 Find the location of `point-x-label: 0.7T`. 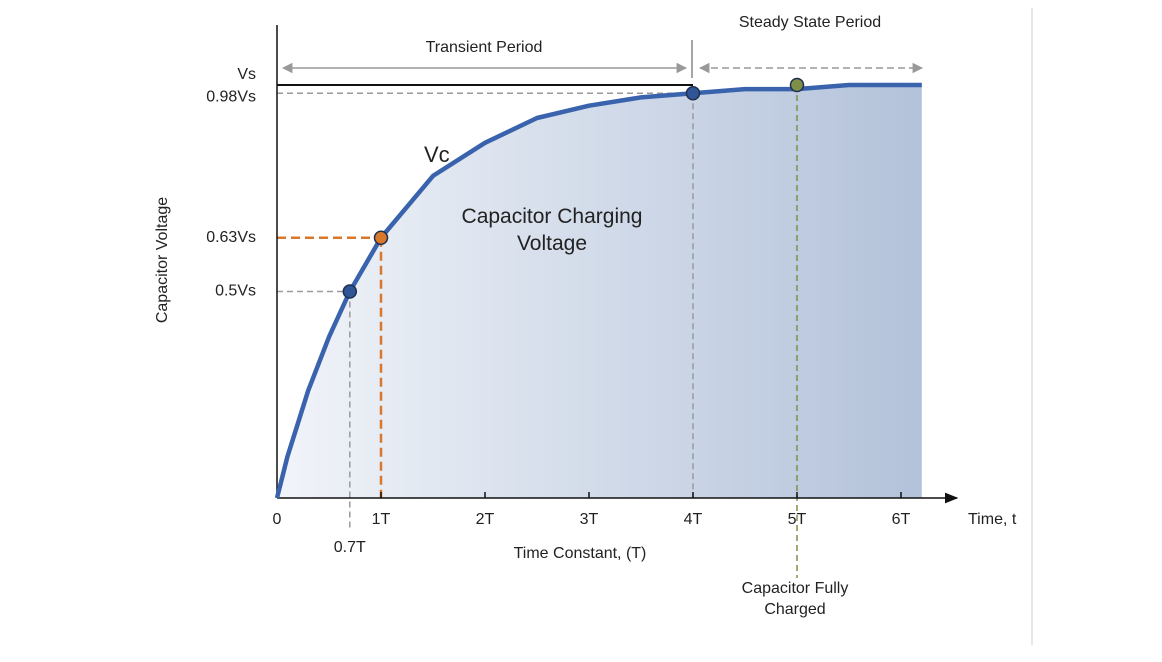

point-x-label: 0.7T is located at coordinates (350, 547).